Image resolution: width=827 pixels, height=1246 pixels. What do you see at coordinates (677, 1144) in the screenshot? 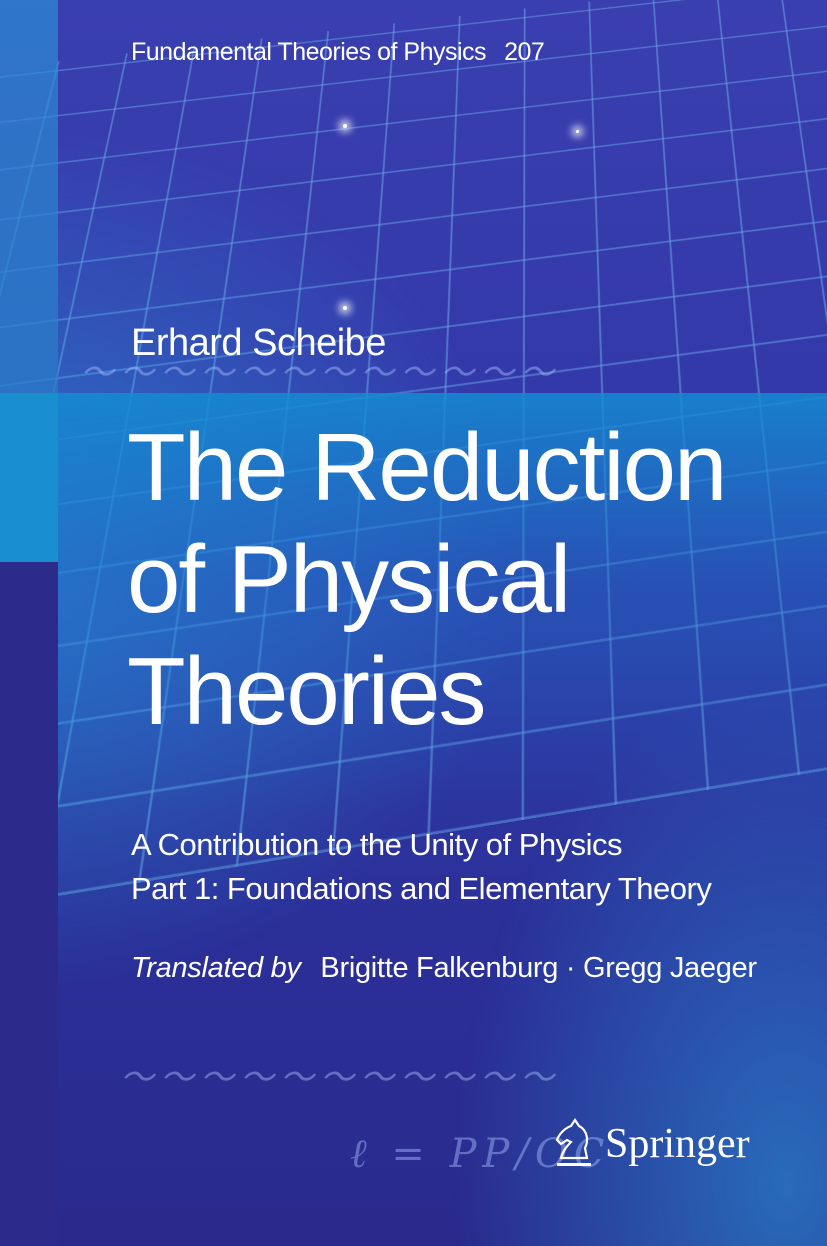
I see `publisher-name: Springer` at bounding box center [677, 1144].